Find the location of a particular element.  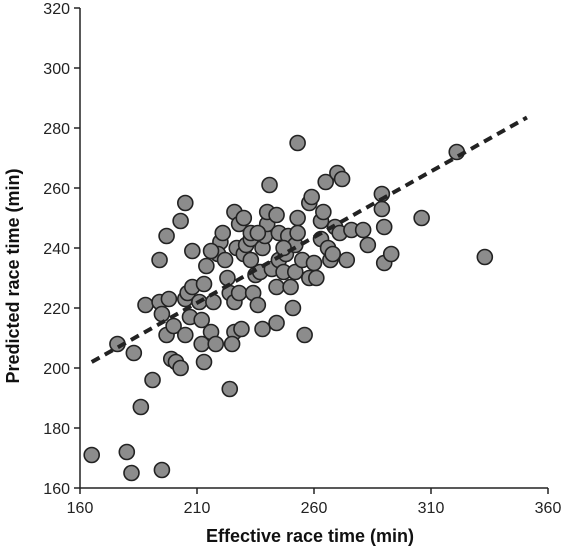

y-tick-label: 260 is located at coordinates (56, 189).